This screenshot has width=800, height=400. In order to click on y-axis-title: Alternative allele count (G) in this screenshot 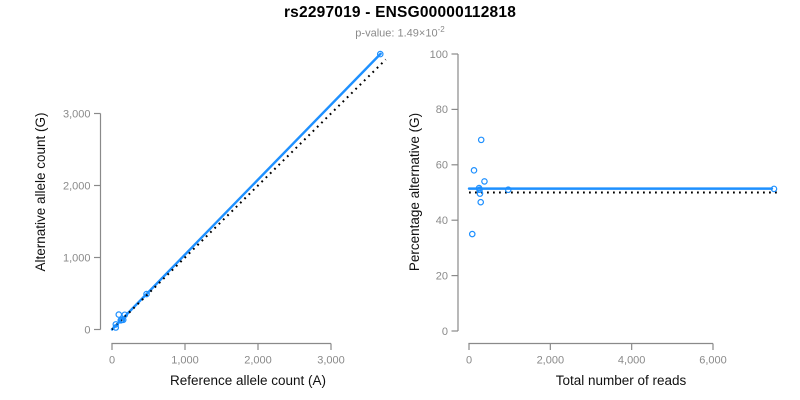, I will do `click(40, 191)`.